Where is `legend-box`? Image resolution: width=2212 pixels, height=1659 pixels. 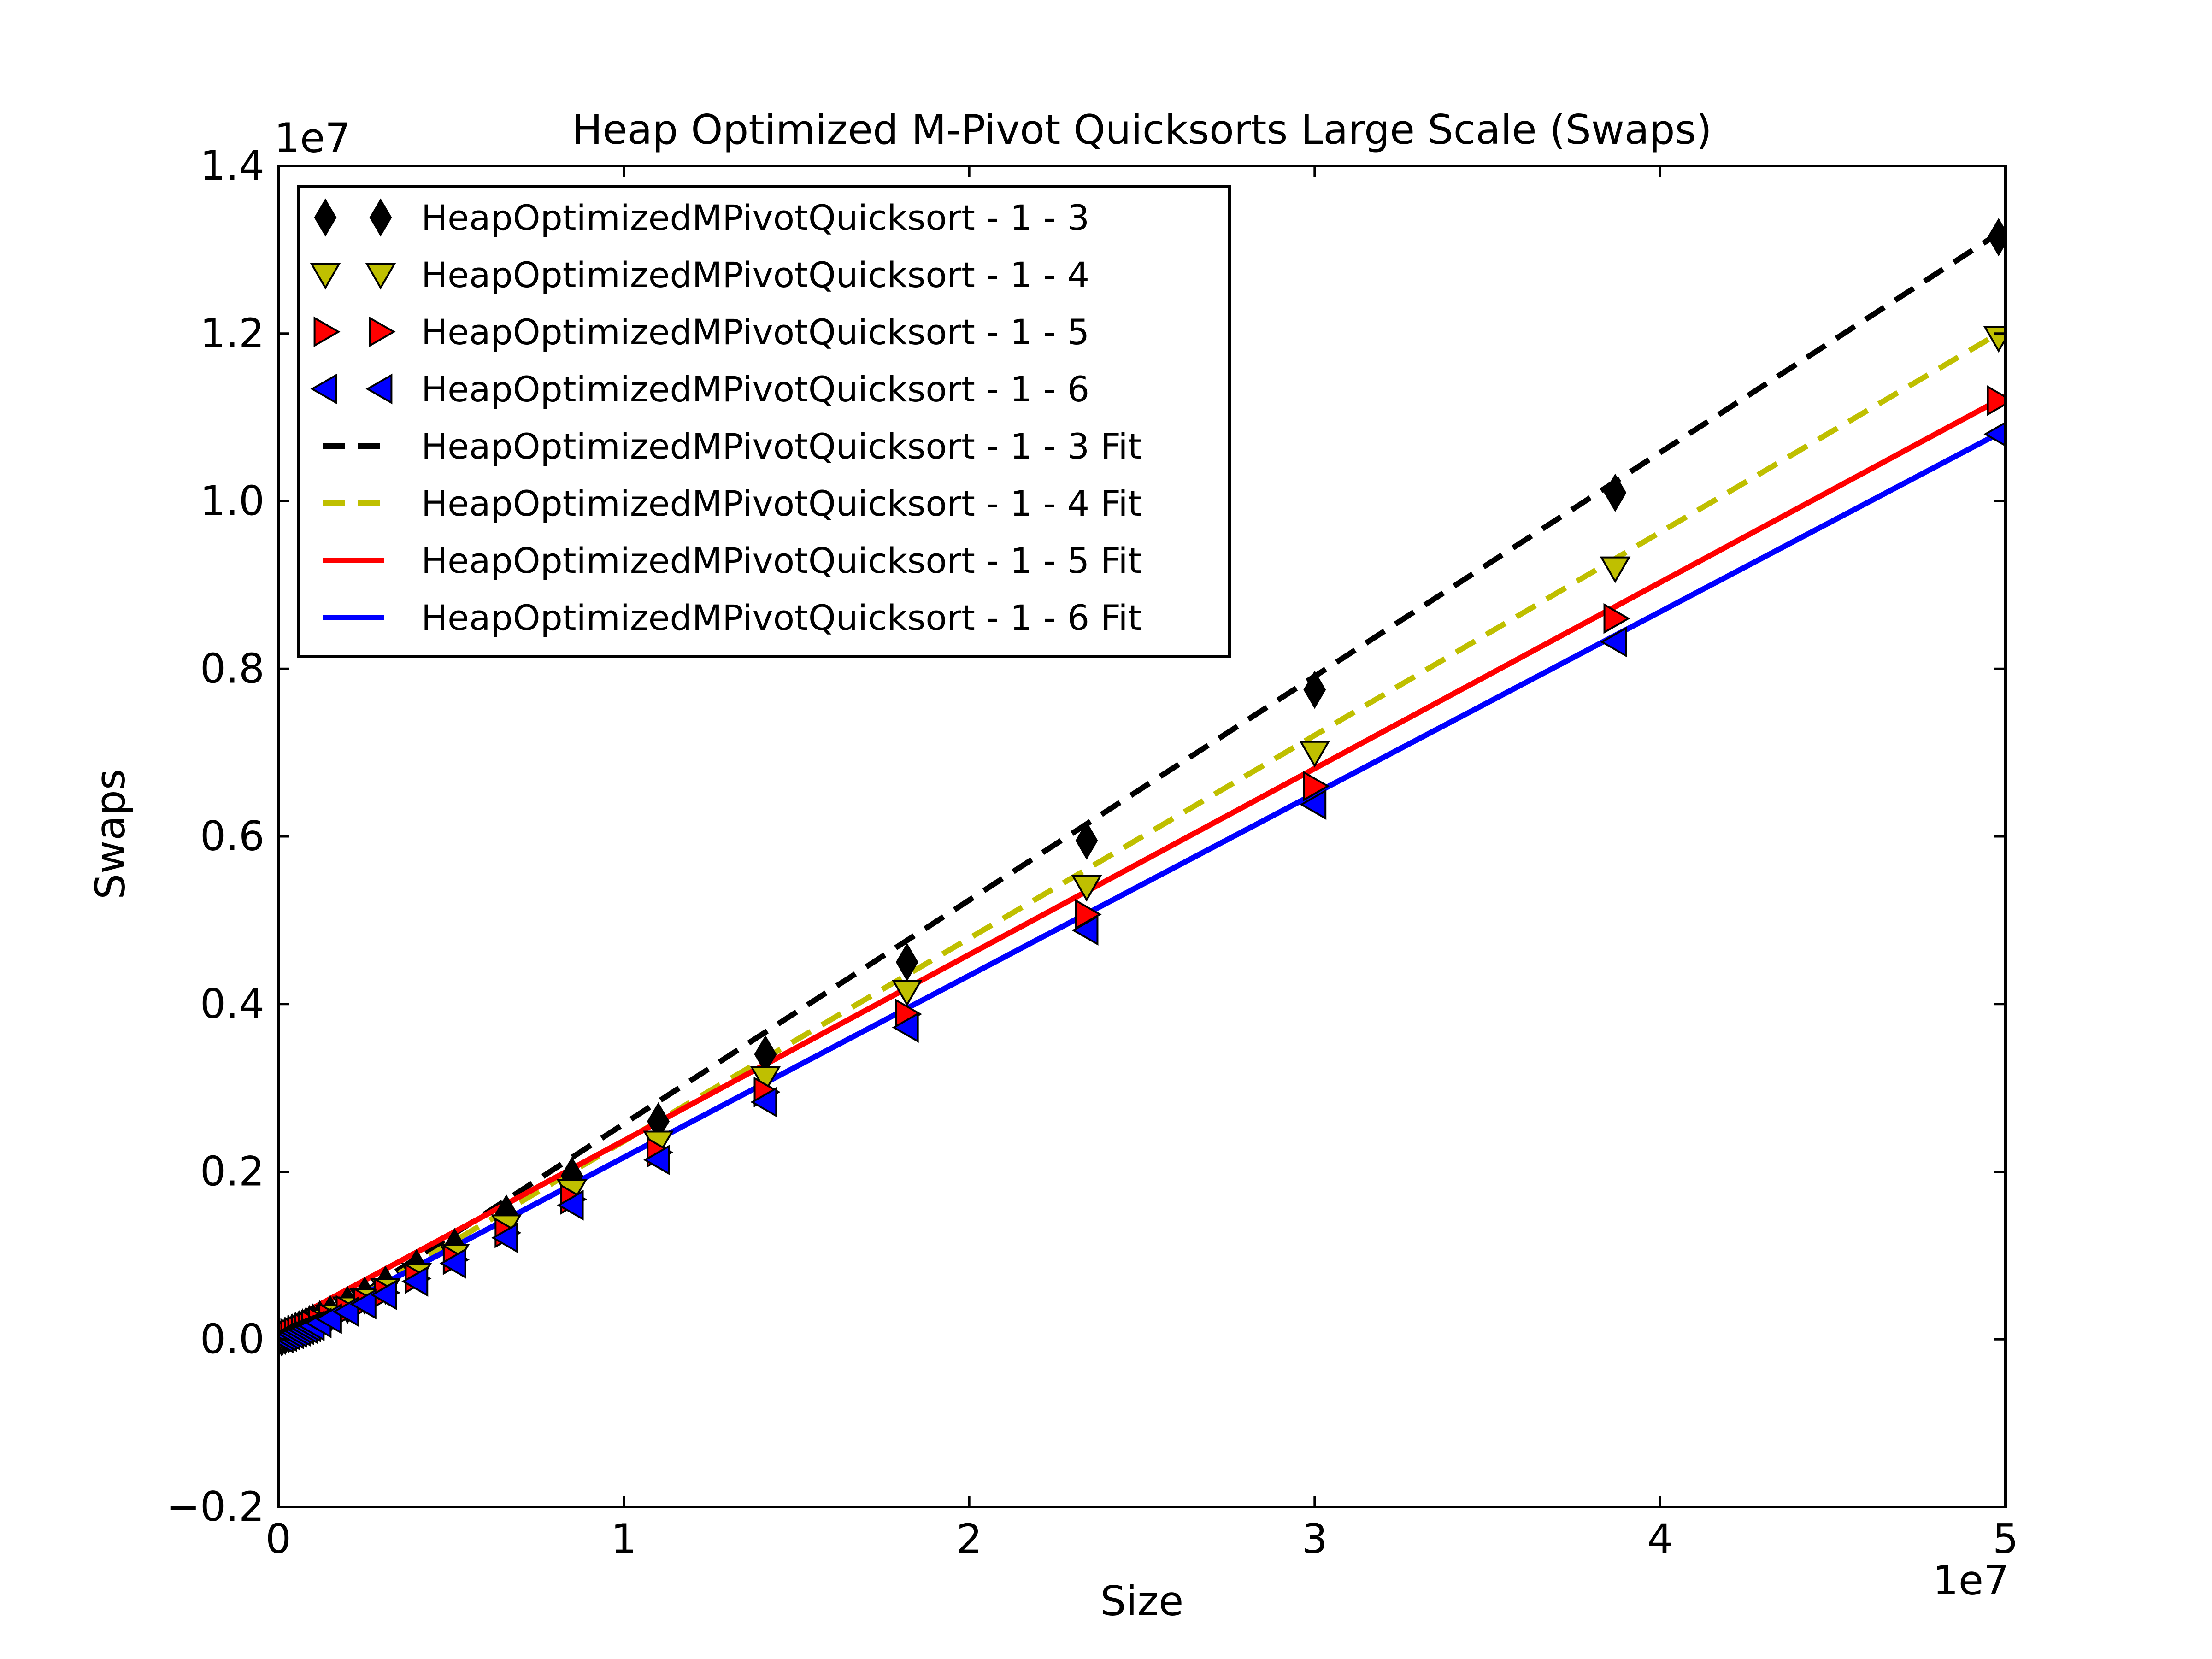
legend-box is located at coordinates (764, 421).